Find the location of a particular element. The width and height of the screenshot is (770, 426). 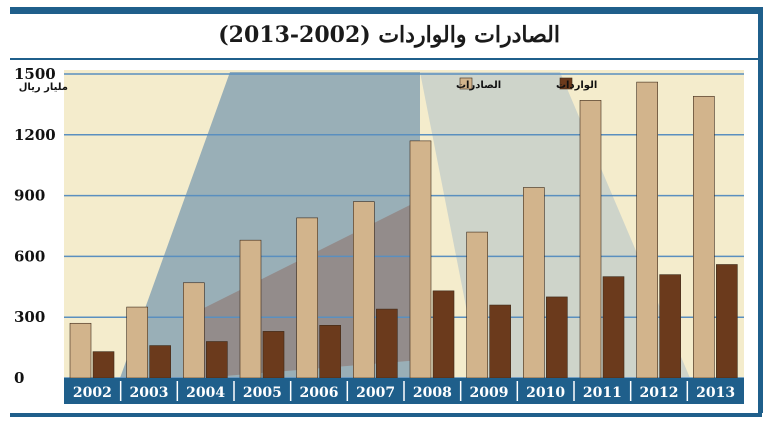

x-tick-label: 2006 is located at coordinates (319, 393).